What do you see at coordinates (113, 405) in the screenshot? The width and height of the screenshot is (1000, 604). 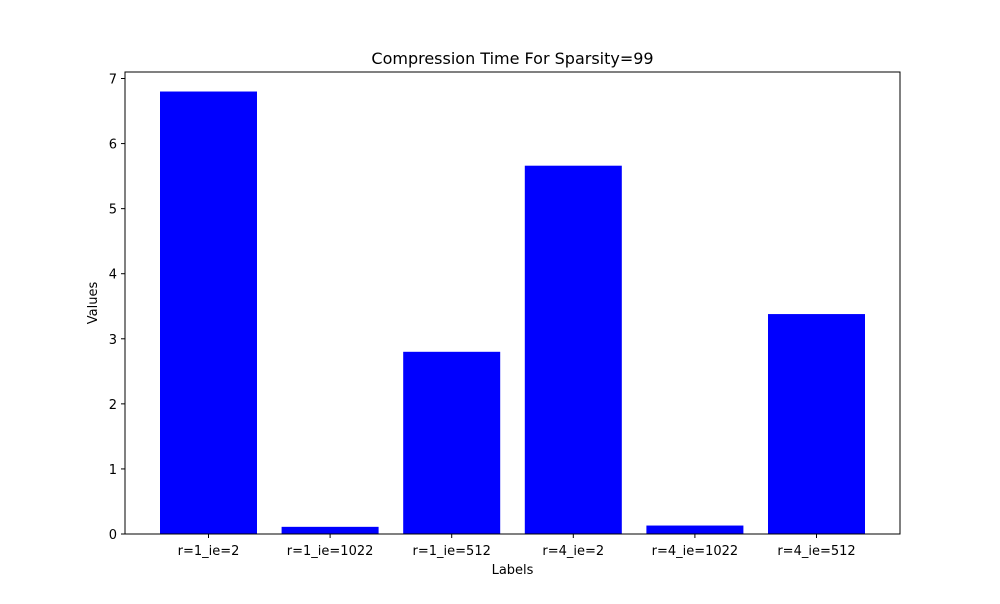 I see `y-tick-label: 2` at bounding box center [113, 405].